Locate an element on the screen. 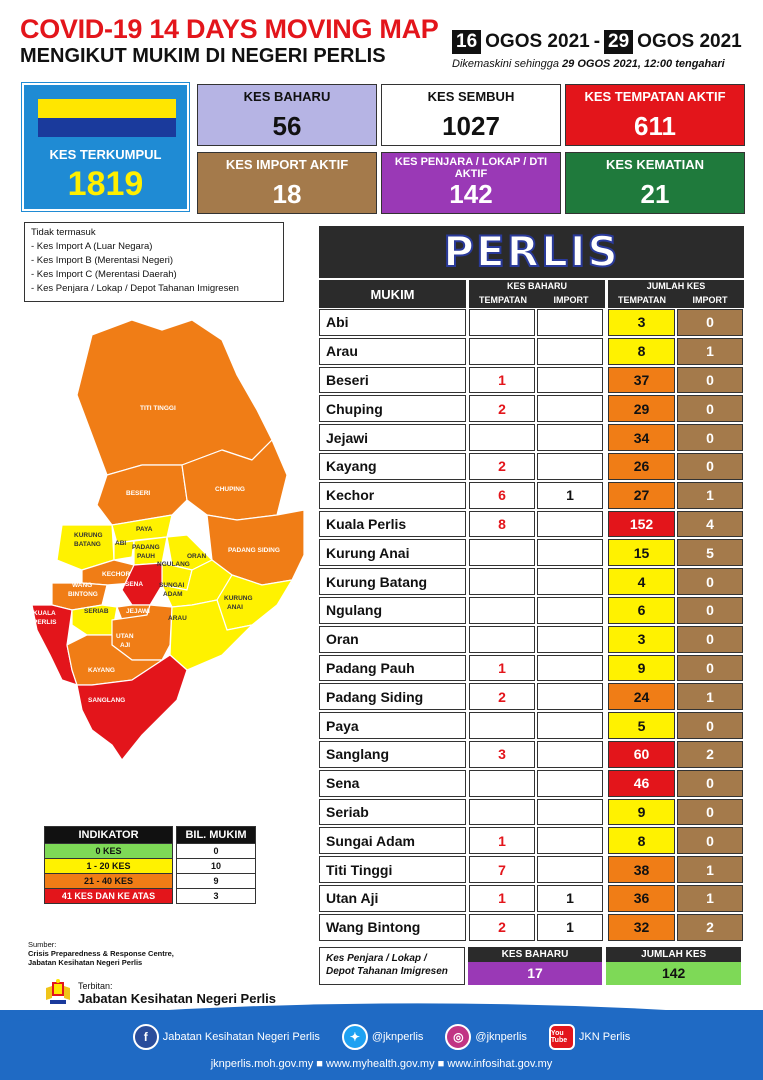 Image resolution: width=763 pixels, height=1080 pixels. baharu-tempatan-cell: 6 is located at coordinates (502, 495).